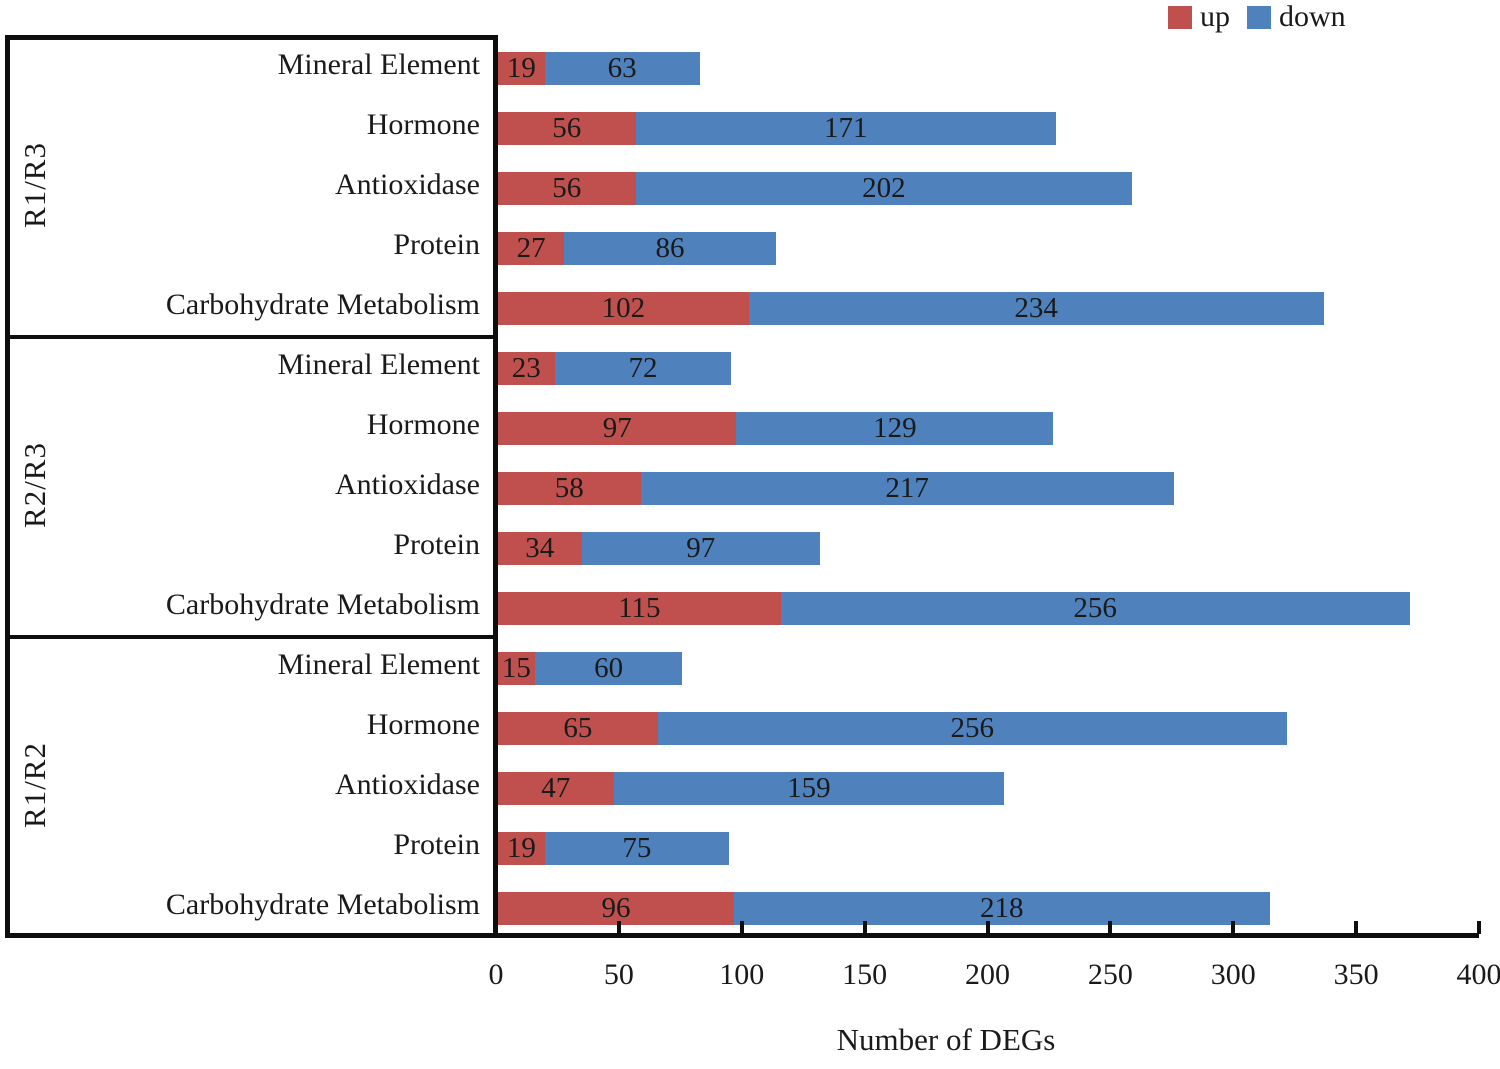  I want to click on legend-item-down: down, so click(1296, 17).